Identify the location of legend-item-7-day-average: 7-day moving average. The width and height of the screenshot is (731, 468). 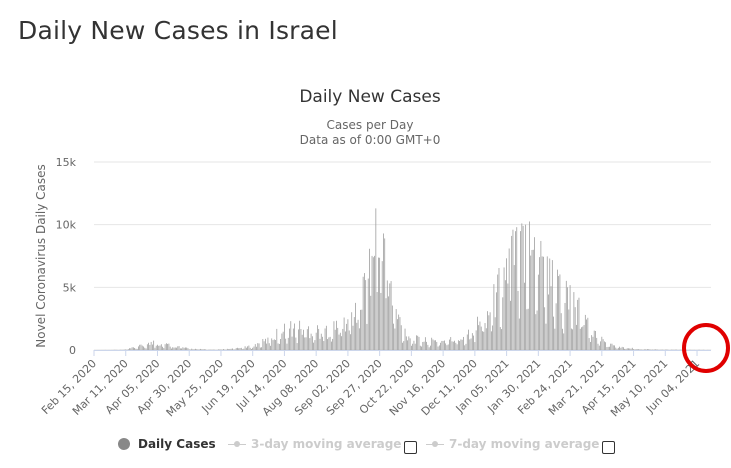
(512, 444).